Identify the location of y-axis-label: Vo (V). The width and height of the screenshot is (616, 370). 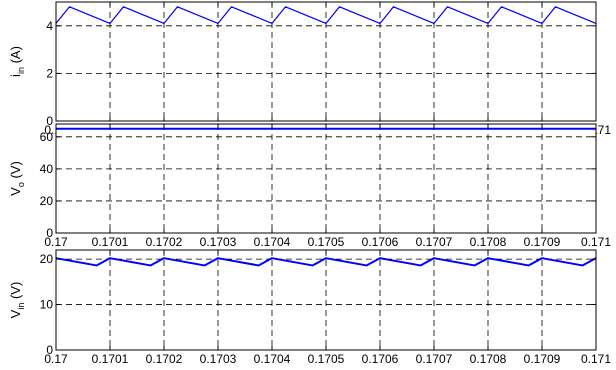
(17, 178).